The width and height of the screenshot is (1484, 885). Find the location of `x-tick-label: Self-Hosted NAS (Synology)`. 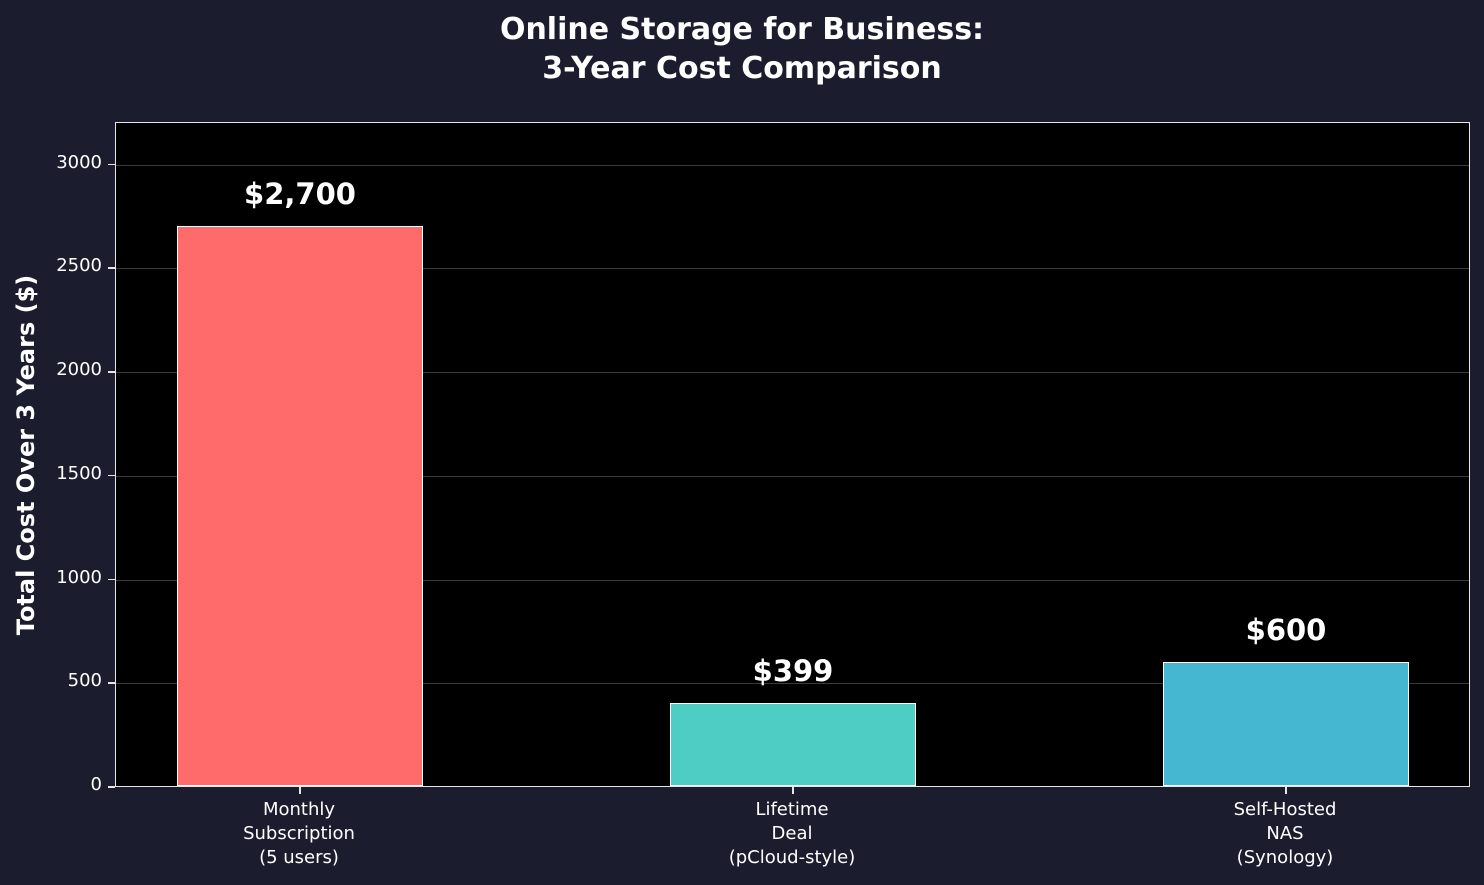

x-tick-label: Self-Hosted NAS (Synology) is located at coordinates (1285, 834).